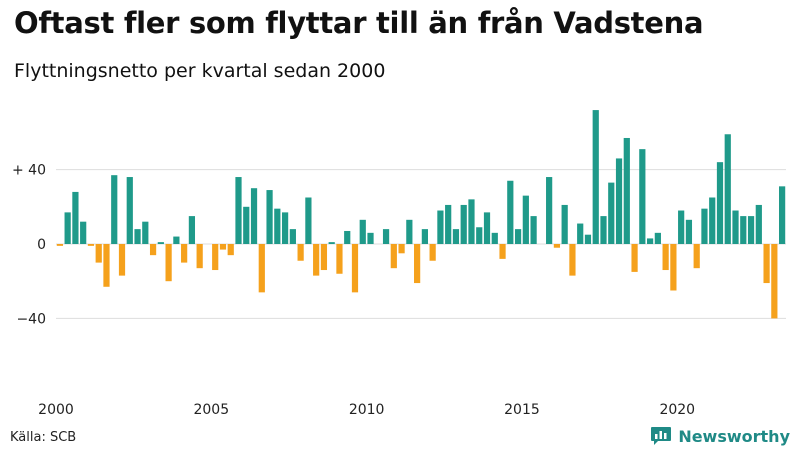 Image resolution: width=800 pixels, height=450 pixels. What do you see at coordinates (766, 264) in the screenshot?
I see `bar-2022K4` at bounding box center [766, 264].